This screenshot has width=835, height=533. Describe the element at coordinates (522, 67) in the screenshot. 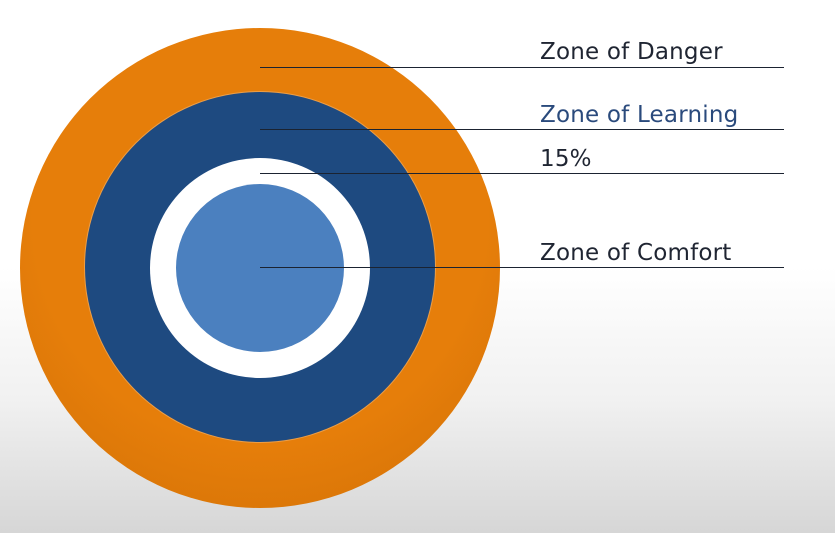

I see `danger-leader-line` at that location.